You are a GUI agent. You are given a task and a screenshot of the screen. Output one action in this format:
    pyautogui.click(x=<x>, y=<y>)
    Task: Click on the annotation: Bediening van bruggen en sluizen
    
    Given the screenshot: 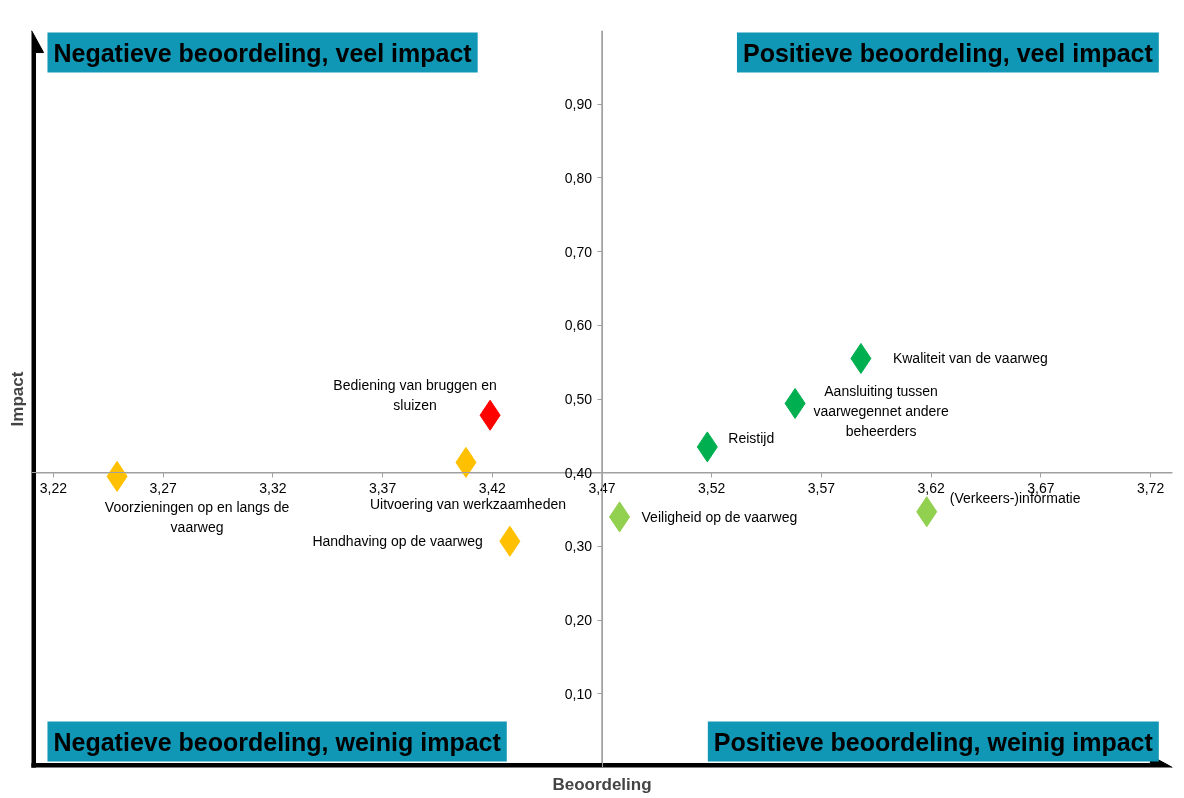 What is the action you would take?
    pyautogui.click(x=415, y=395)
    